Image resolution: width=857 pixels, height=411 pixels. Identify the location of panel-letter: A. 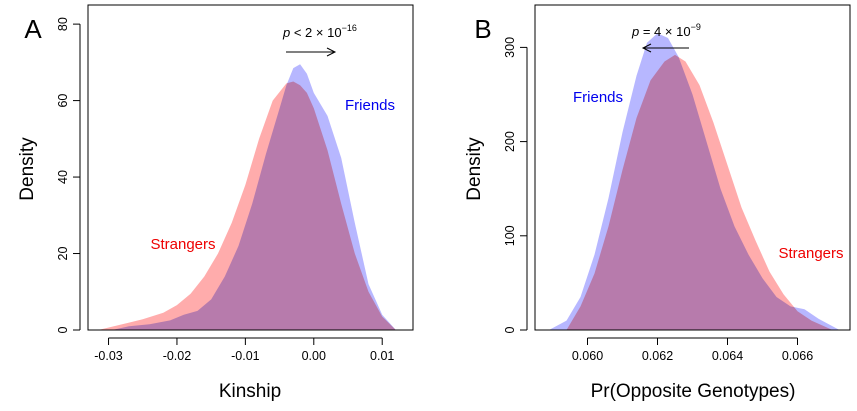
(33, 29).